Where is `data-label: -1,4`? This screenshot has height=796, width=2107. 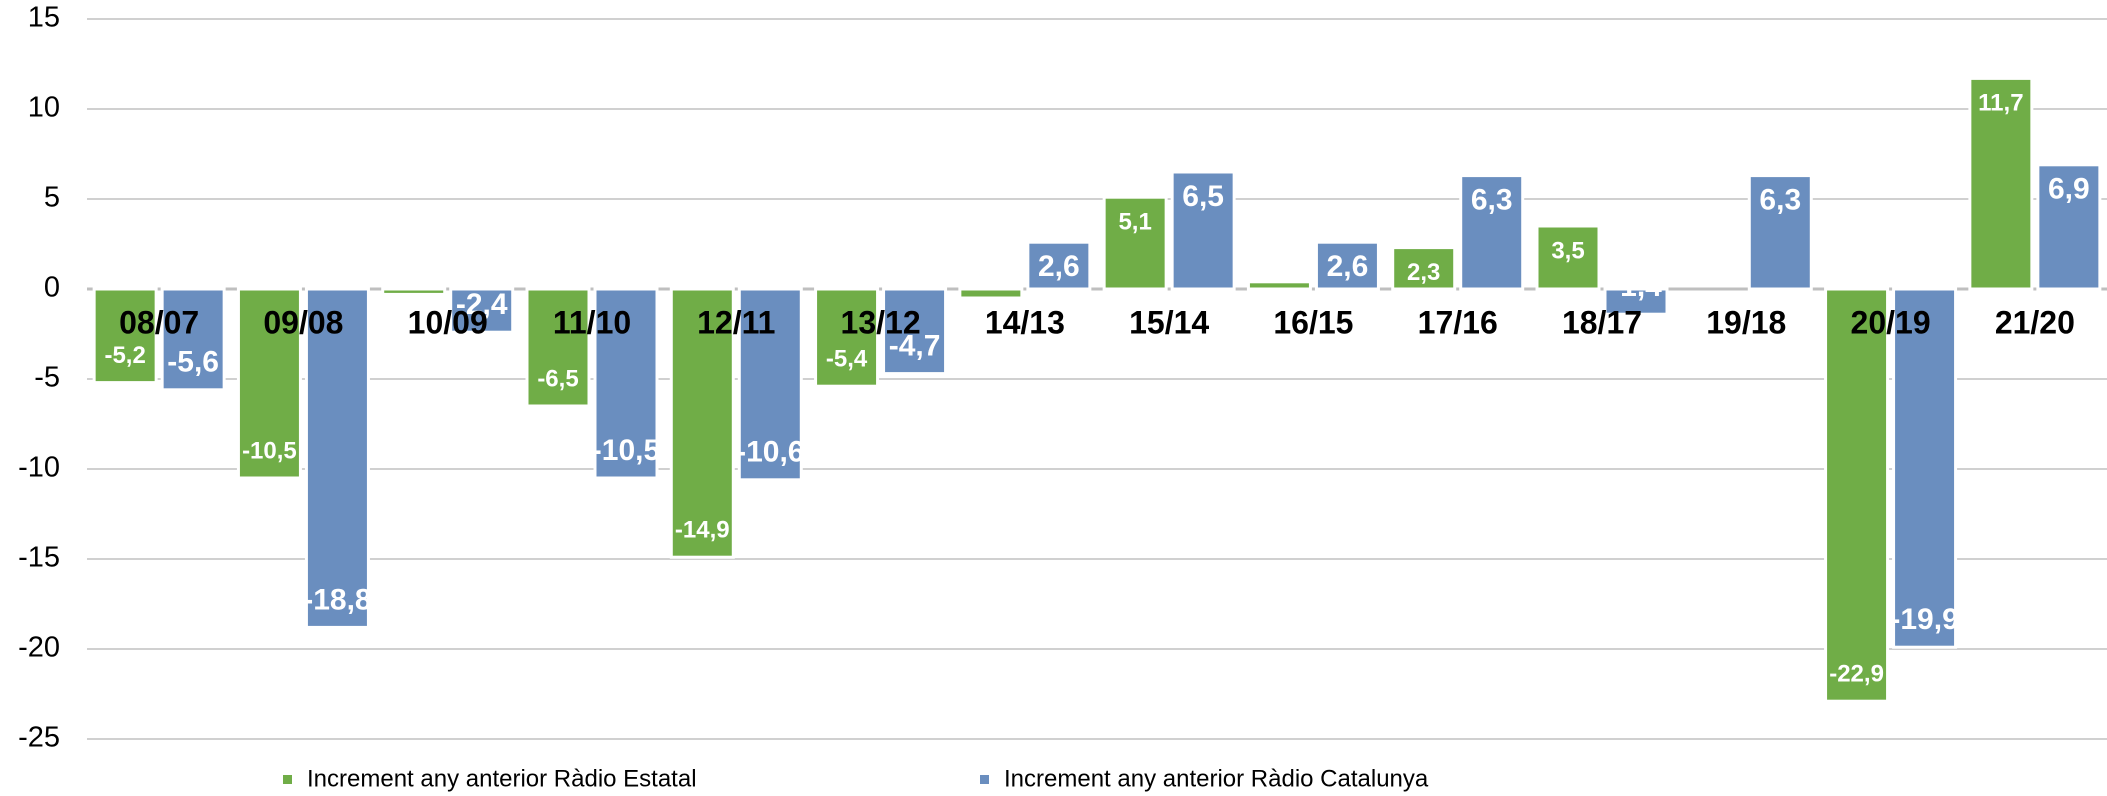
data-label: -1,4 is located at coordinates (1636, 286).